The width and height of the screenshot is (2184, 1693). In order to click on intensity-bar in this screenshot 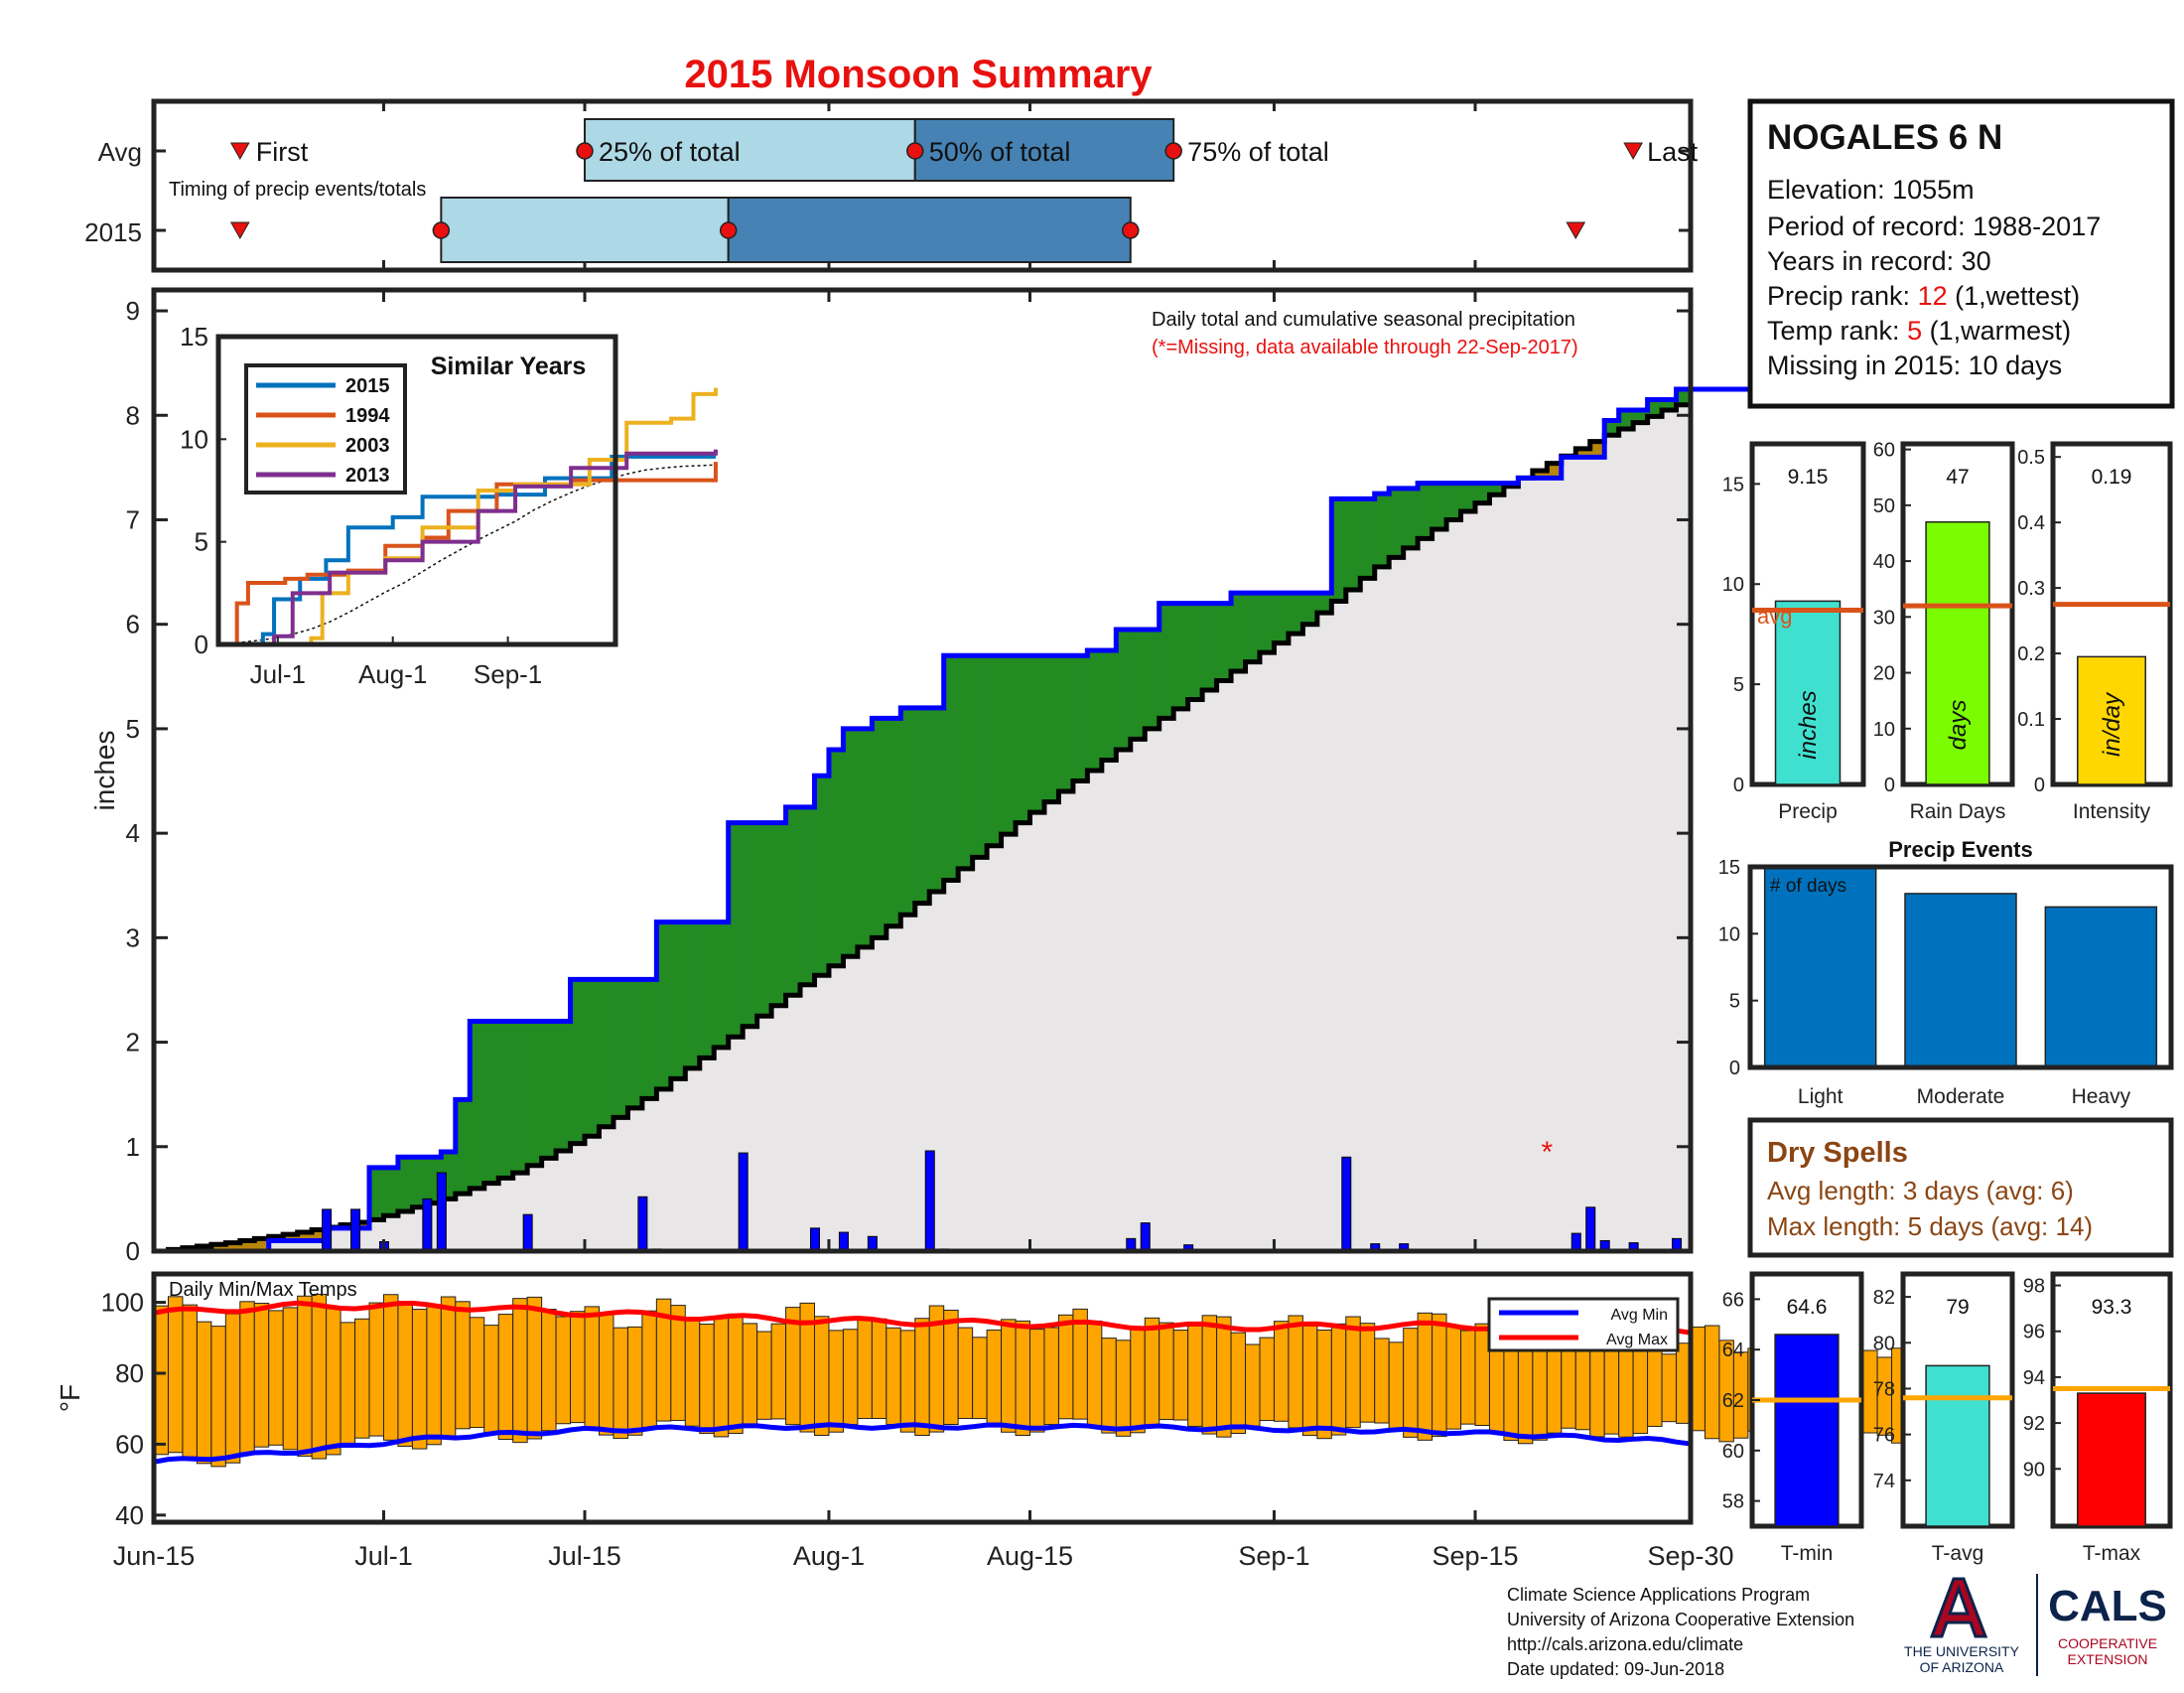, I will do `click(2111, 720)`.